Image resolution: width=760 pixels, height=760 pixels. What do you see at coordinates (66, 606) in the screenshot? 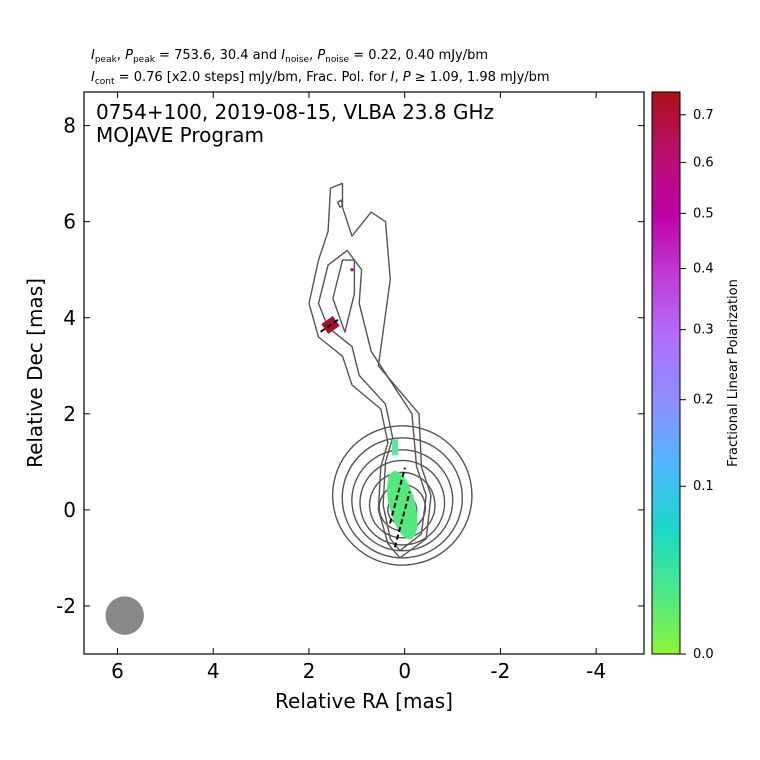
I see `y-tick-label: -2` at bounding box center [66, 606].